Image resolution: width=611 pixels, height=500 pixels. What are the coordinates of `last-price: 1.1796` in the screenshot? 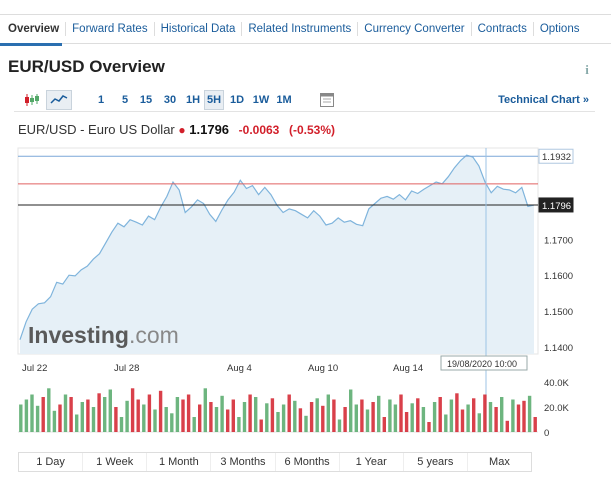 It's located at (209, 129).